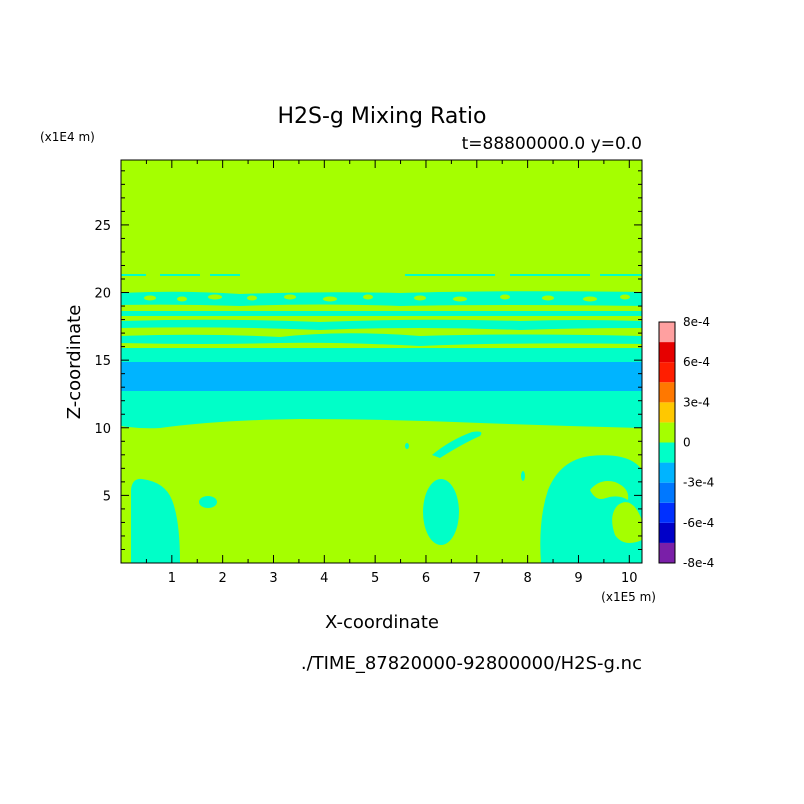  Describe the element at coordinates (698, 523) in the screenshot. I see `colorbar-label: -6e-4` at that location.